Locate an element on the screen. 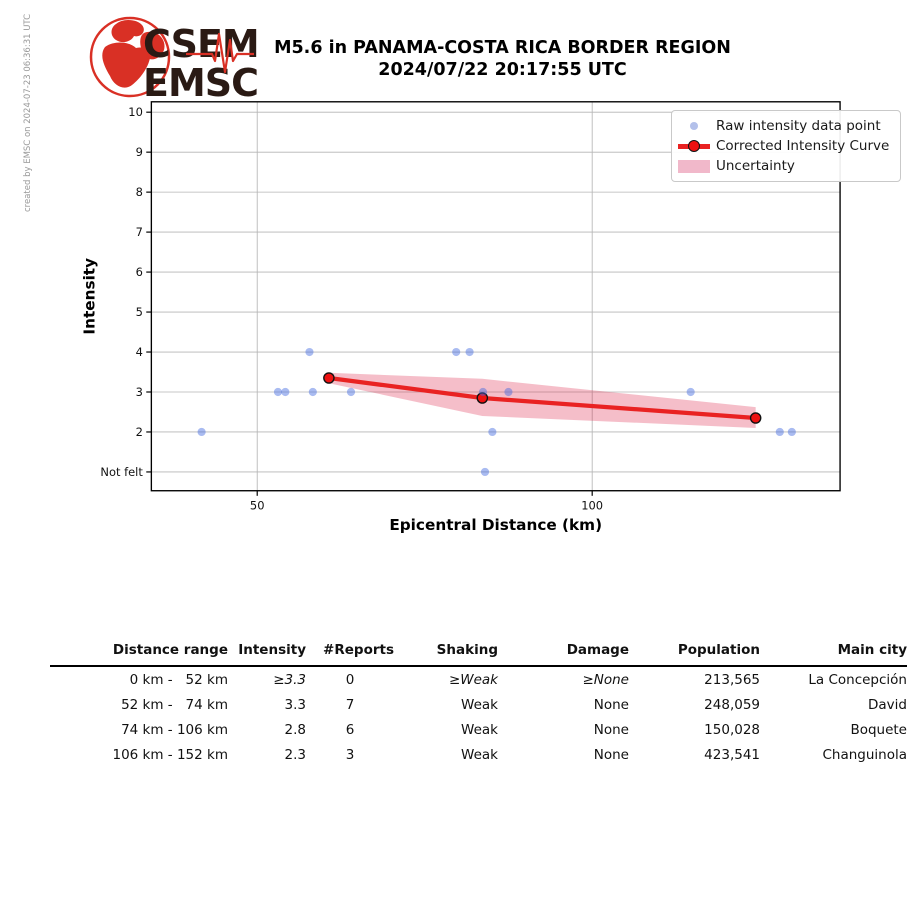 The height and width of the screenshot is (905, 915). cell-shaking: ≥Weak is located at coordinates (473, 679).